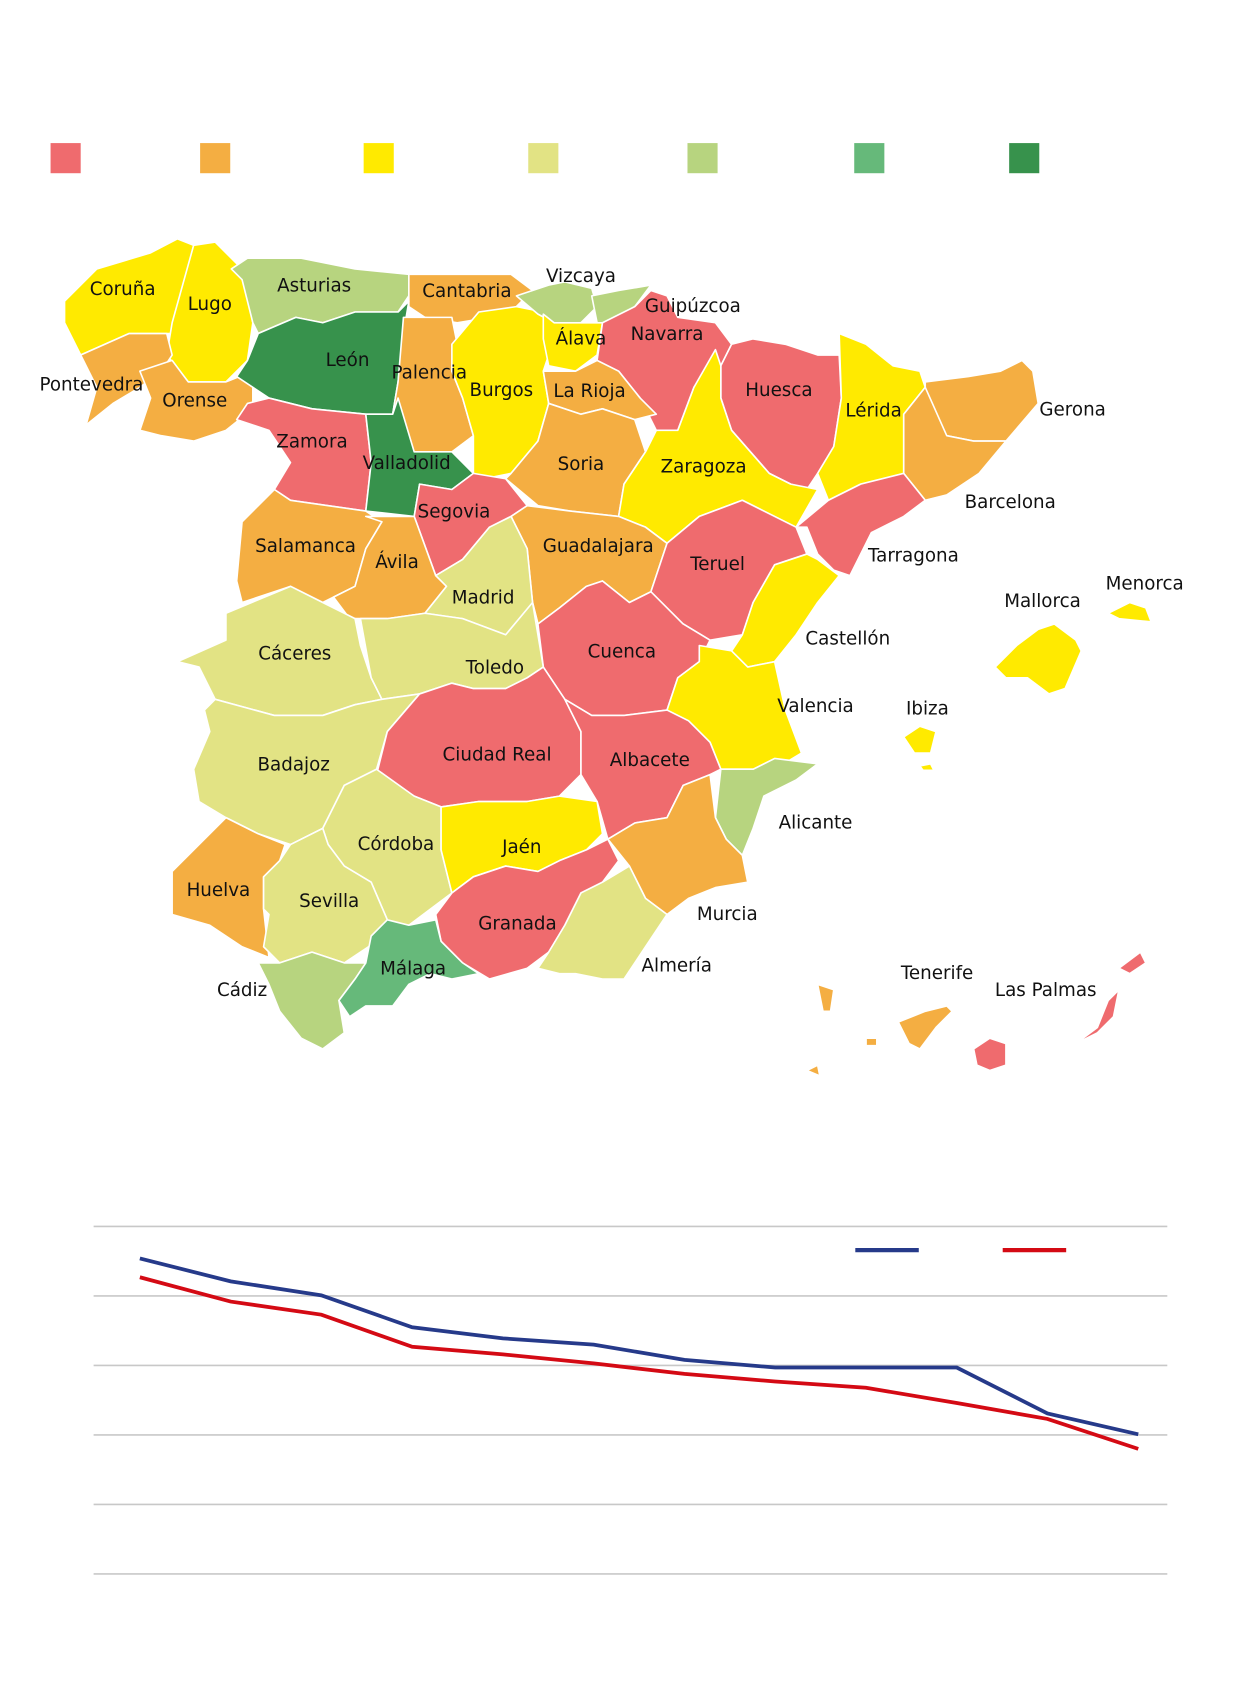 The width and height of the screenshot is (1248, 1702). I want to click on province-huelva, so click(228, 887).